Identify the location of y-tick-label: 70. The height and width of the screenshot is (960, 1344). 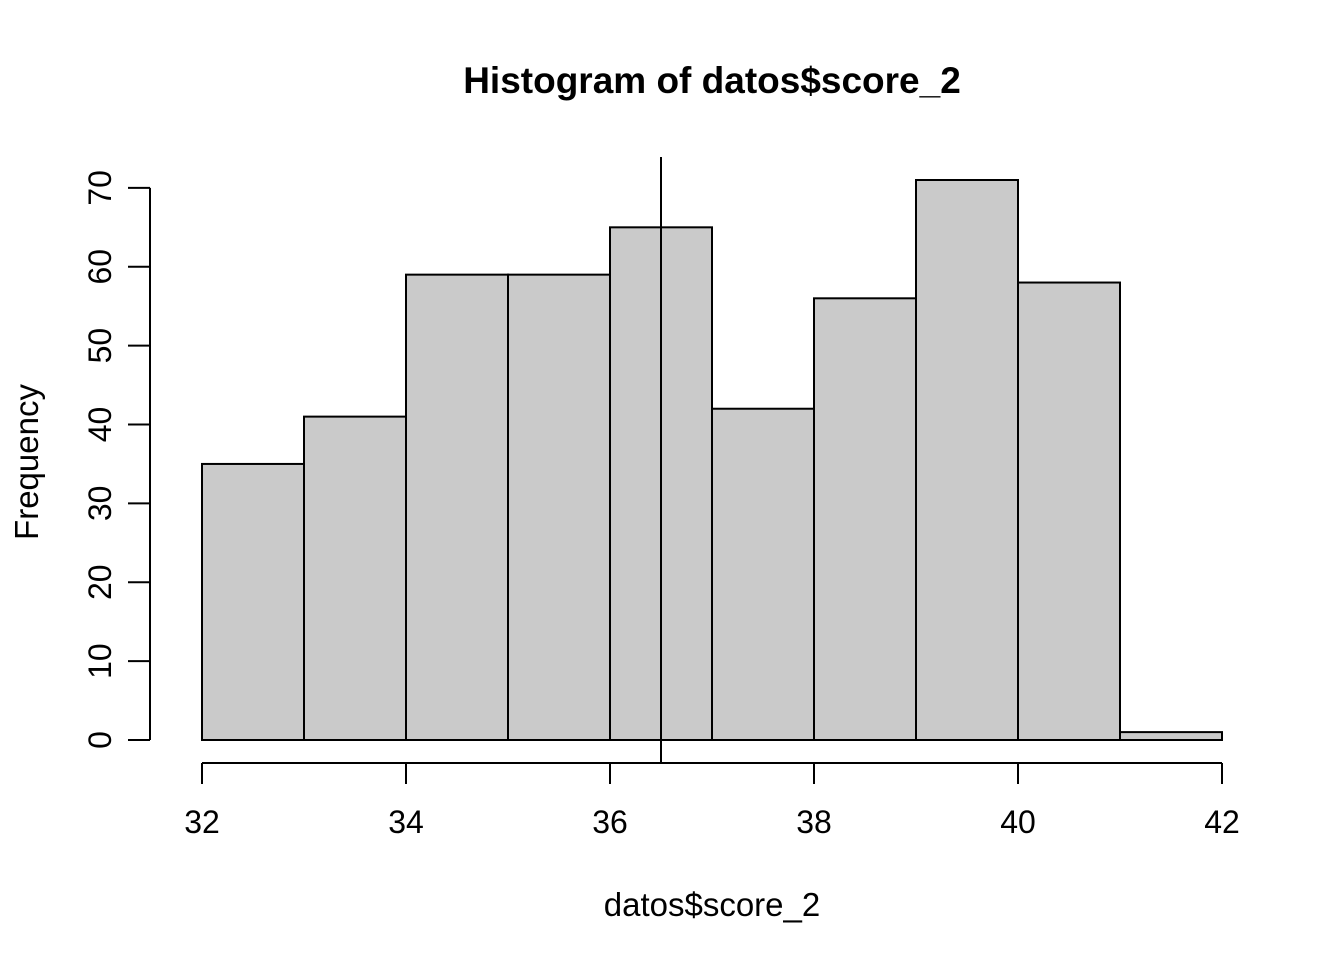
(100, 188).